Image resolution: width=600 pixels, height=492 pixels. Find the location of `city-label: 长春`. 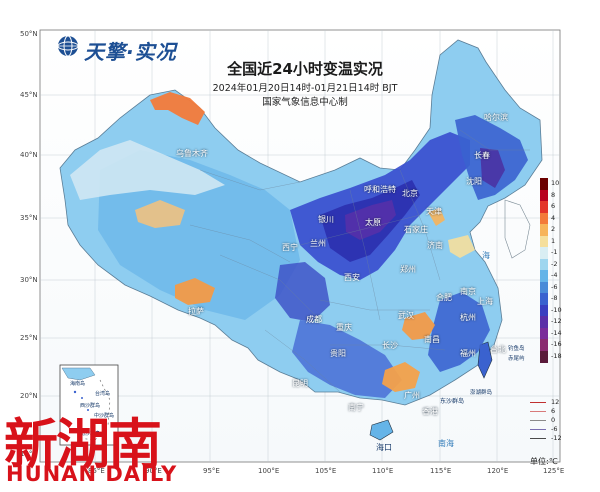

city-label: 长春 is located at coordinates (482, 155).